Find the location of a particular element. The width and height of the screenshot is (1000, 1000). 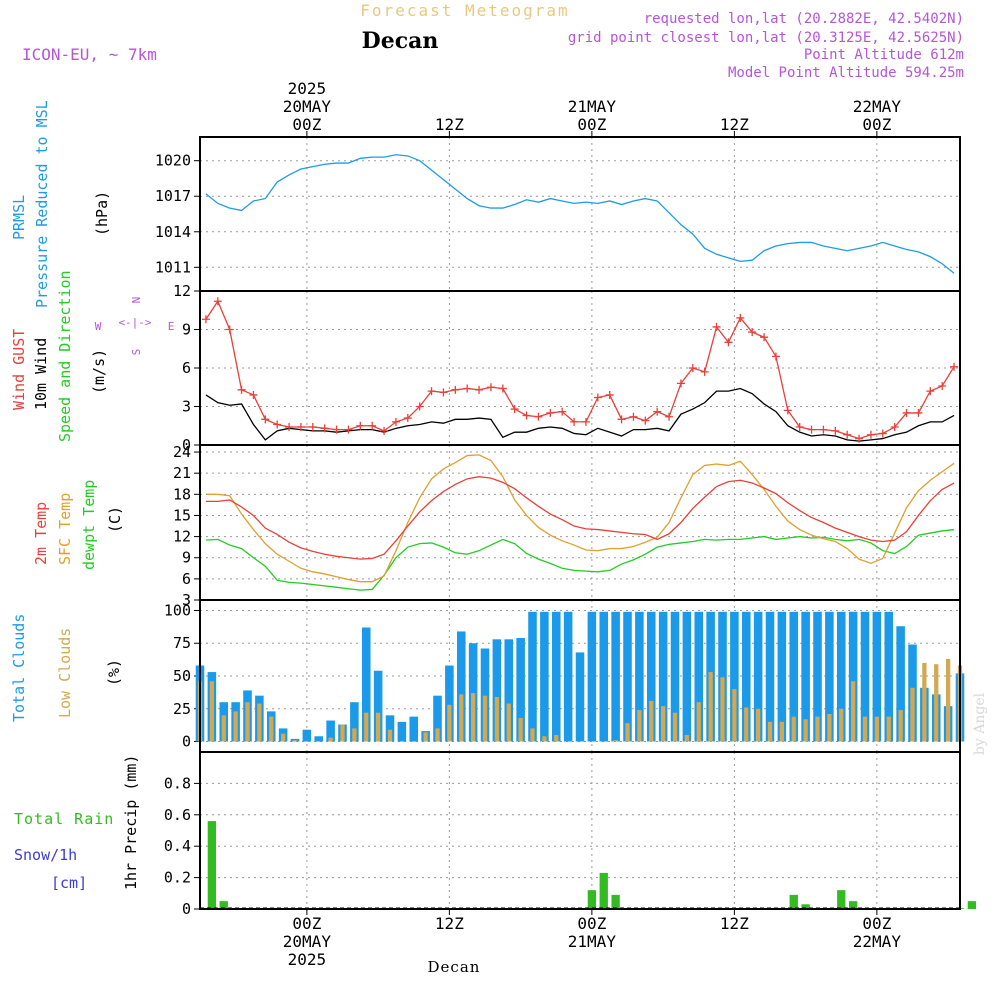

bottom-time-label: 12Z is located at coordinates (734, 923).